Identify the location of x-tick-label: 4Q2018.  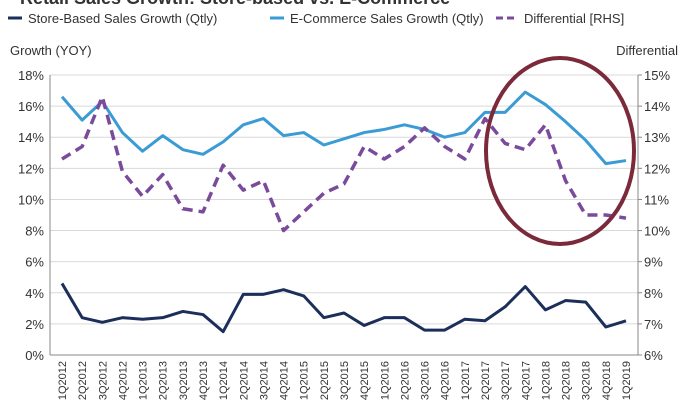
(607, 380).